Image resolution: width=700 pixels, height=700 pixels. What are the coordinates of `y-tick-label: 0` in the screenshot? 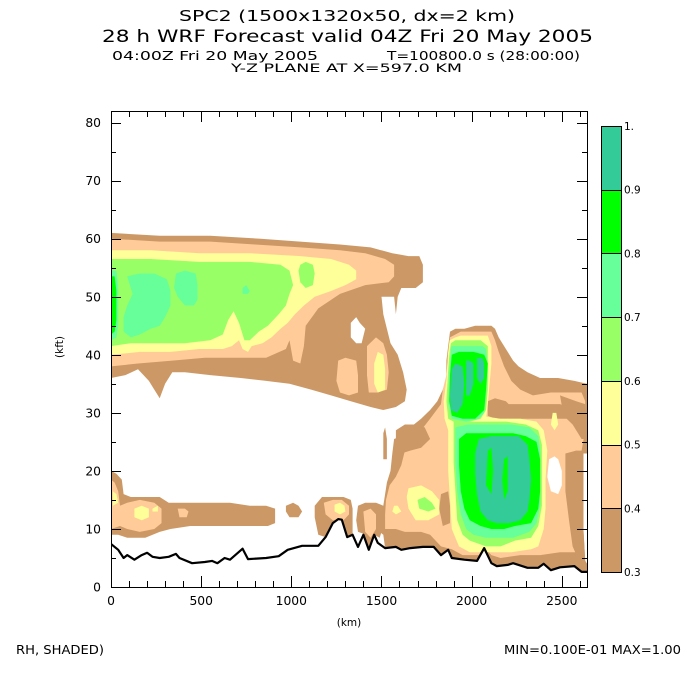 It's located at (97, 588).